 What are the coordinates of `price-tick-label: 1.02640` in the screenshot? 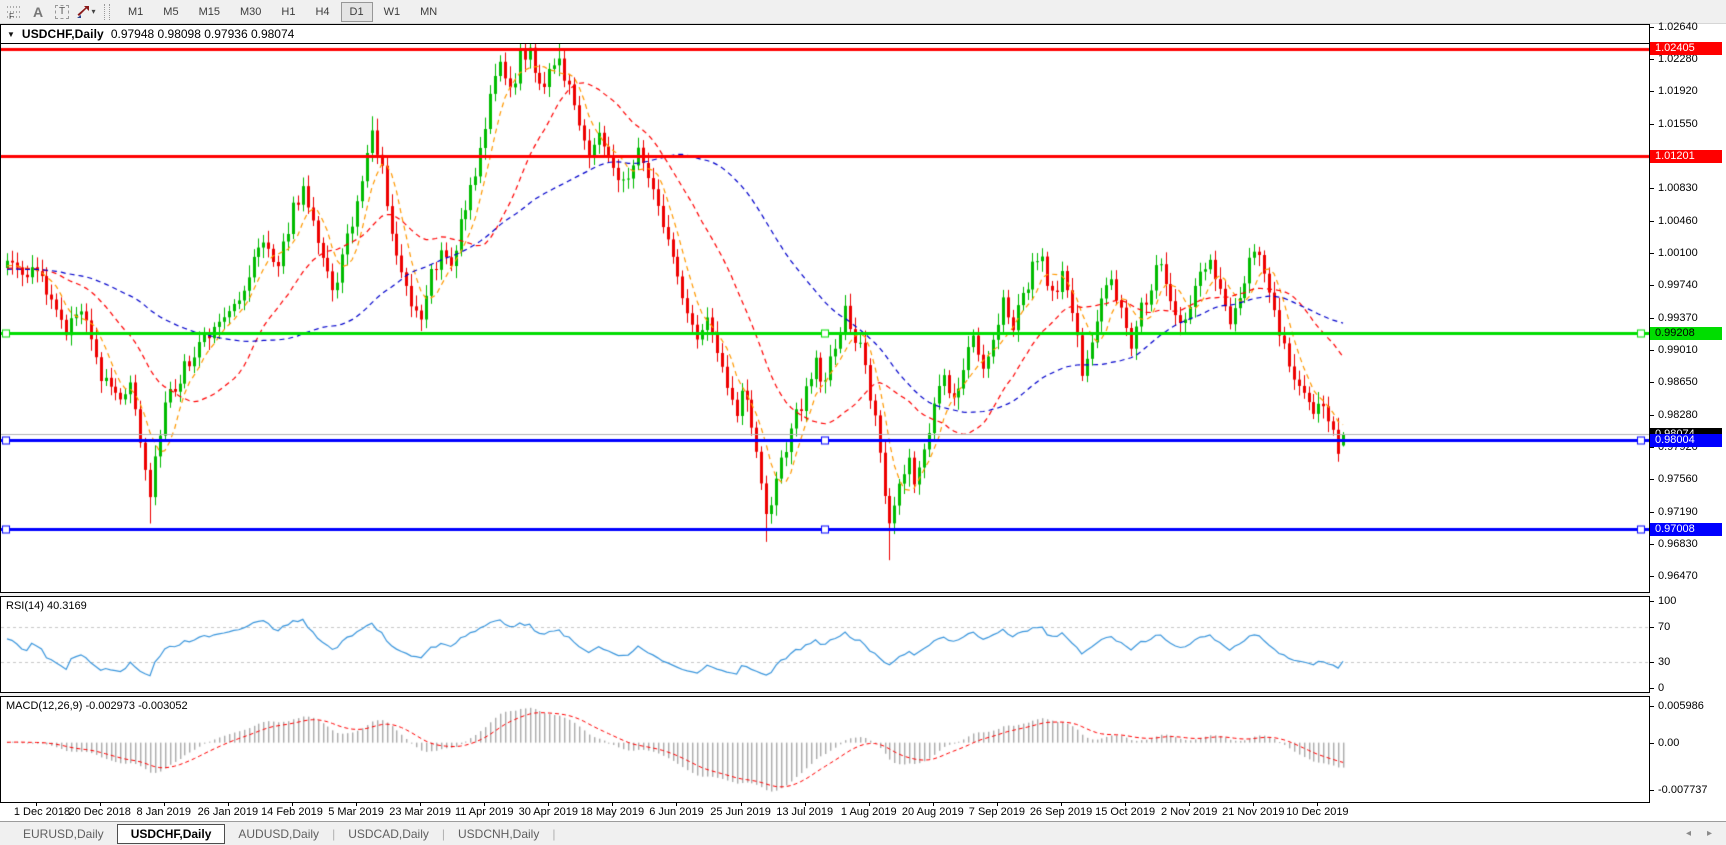 It's located at (1688, 27).